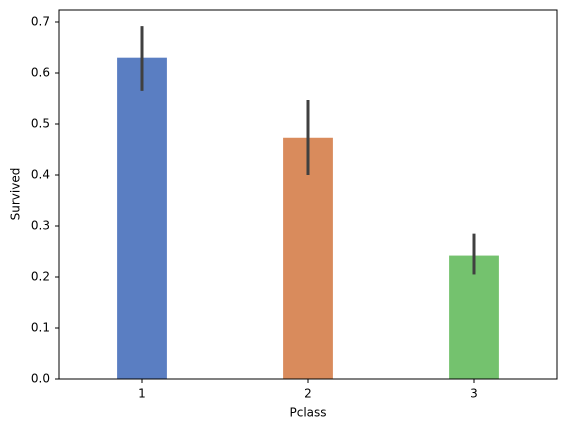 This screenshot has height=432, width=567. Describe the element at coordinates (16, 194) in the screenshot. I see `y-axis-label: Survived` at that location.